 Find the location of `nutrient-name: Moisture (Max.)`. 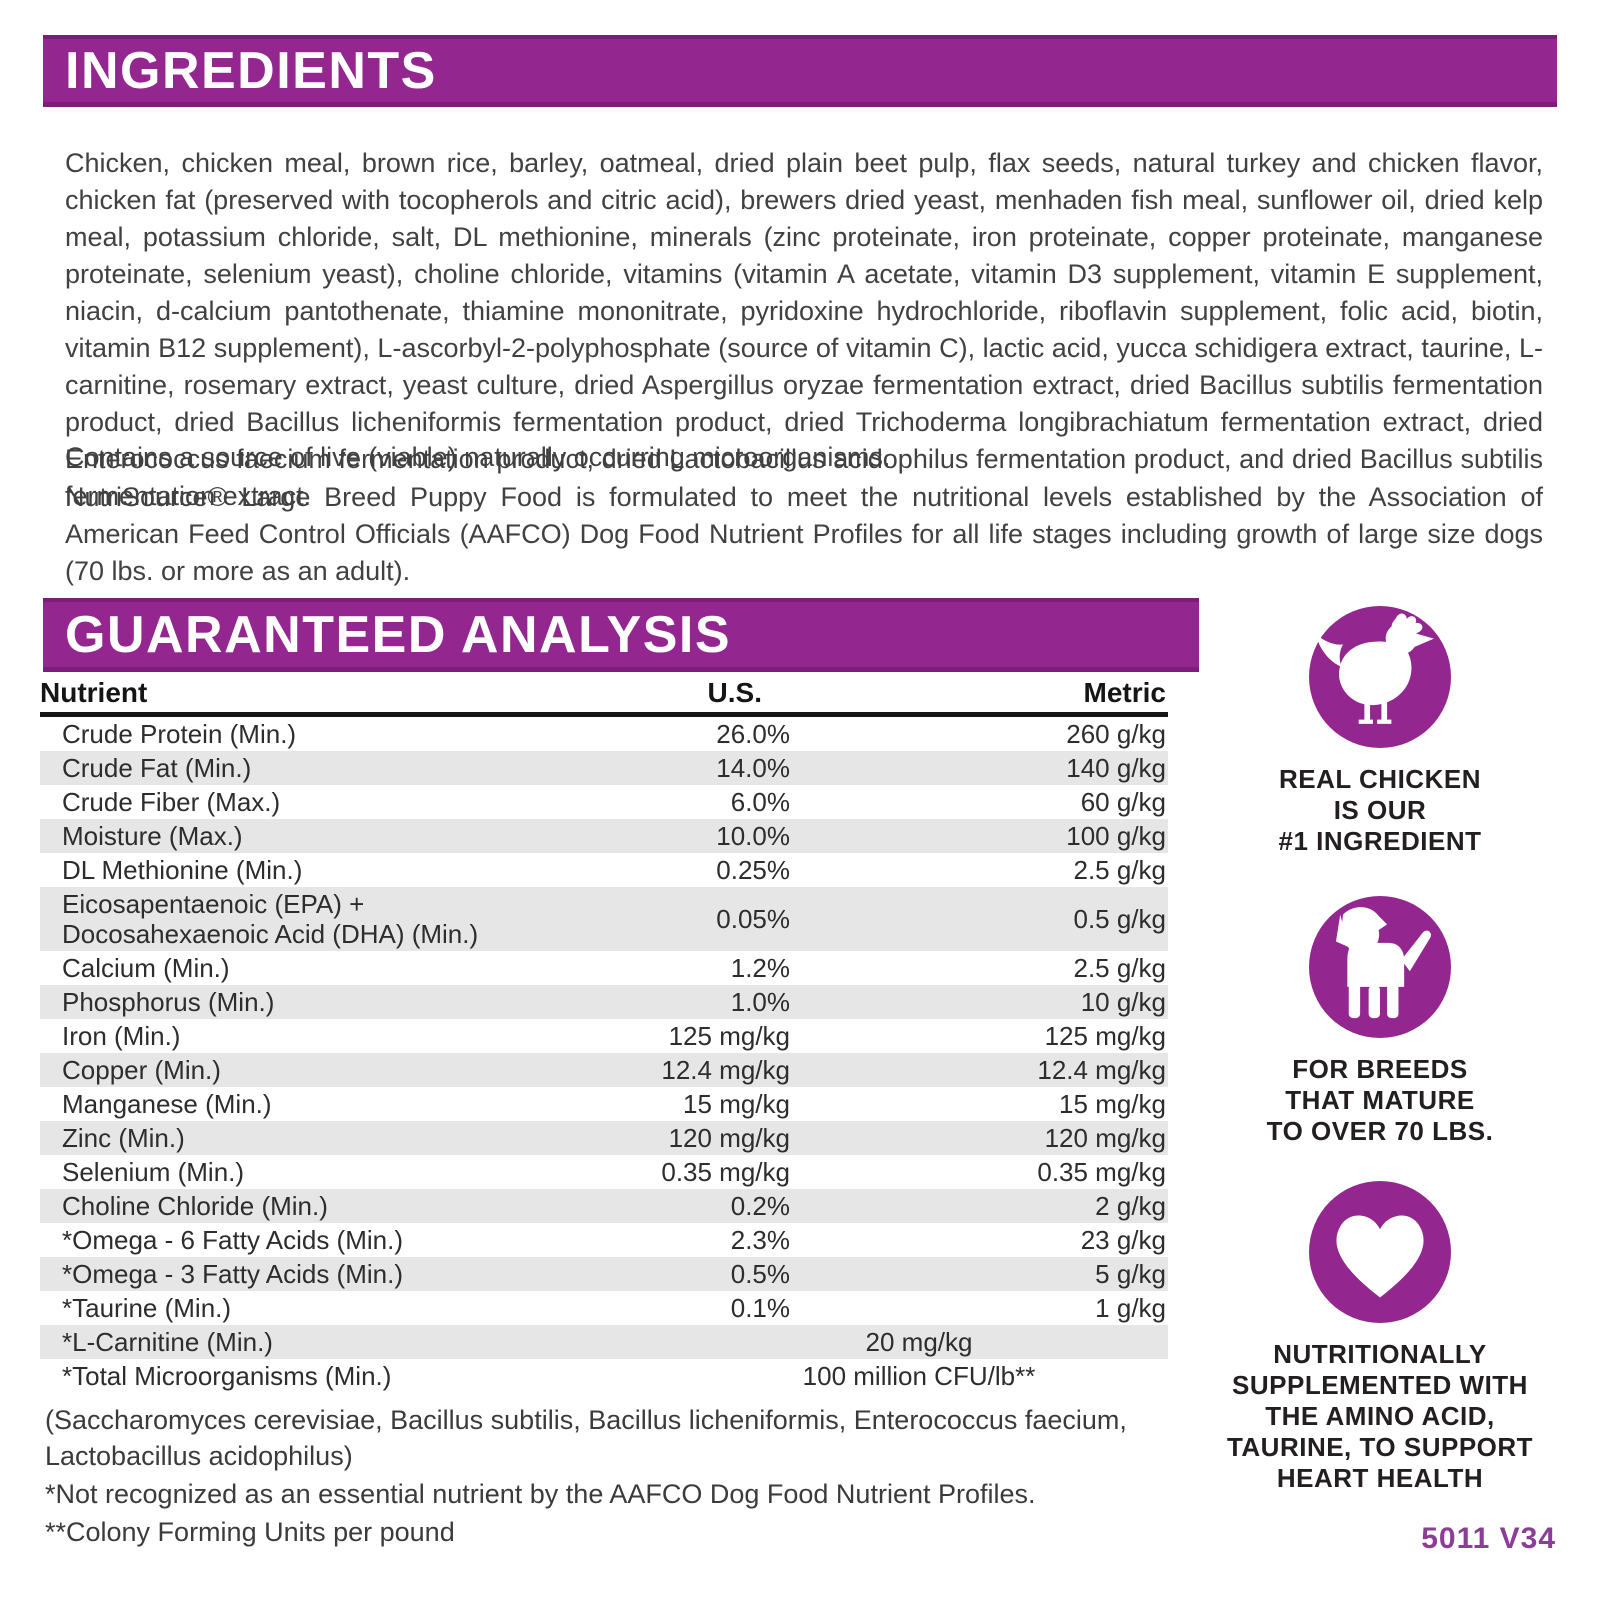

nutrient-name: Moisture (Max.) is located at coordinates (152, 836).